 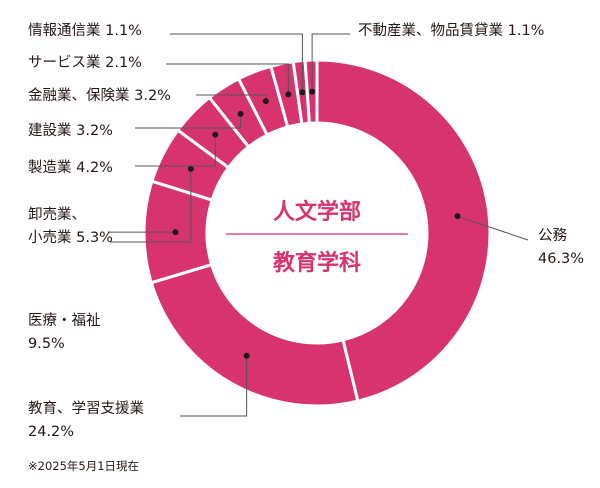 I want to click on footnote: ※2025年5月1日現在, so click(x=83, y=466).